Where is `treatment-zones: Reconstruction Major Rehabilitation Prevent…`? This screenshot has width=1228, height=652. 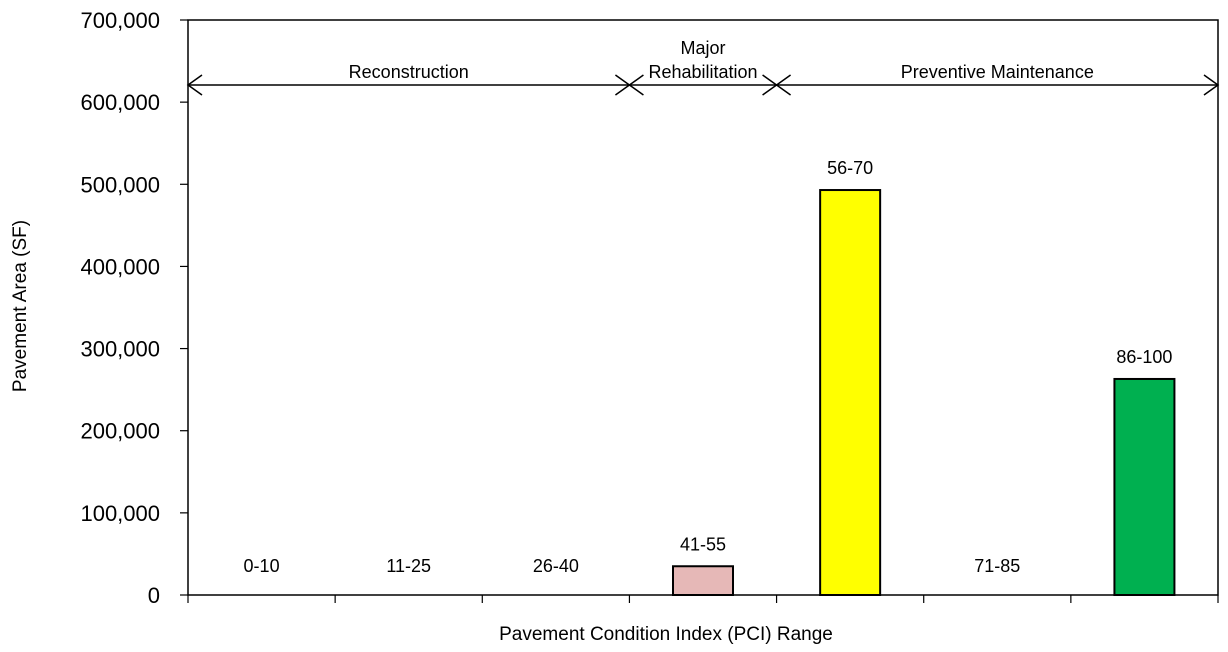
treatment-zones: Reconstruction Major Rehabilitation Prevent… is located at coordinates (703, 67).